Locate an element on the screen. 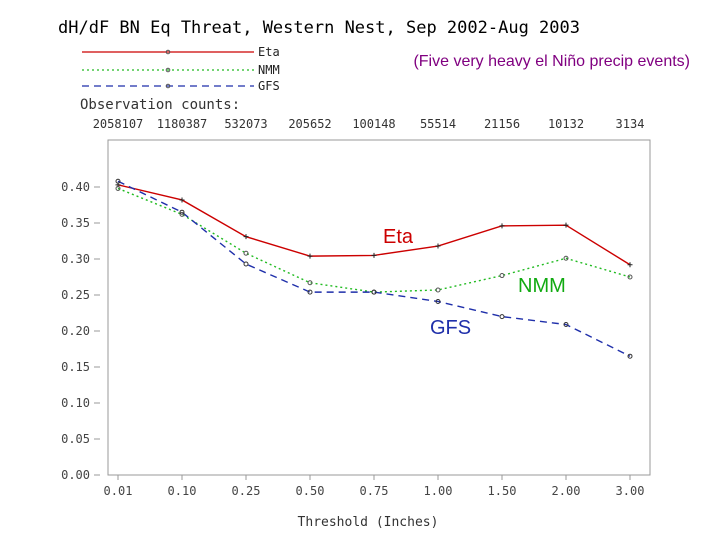 This screenshot has width=720, height=540. observation-count: 3134 is located at coordinates (630, 124).